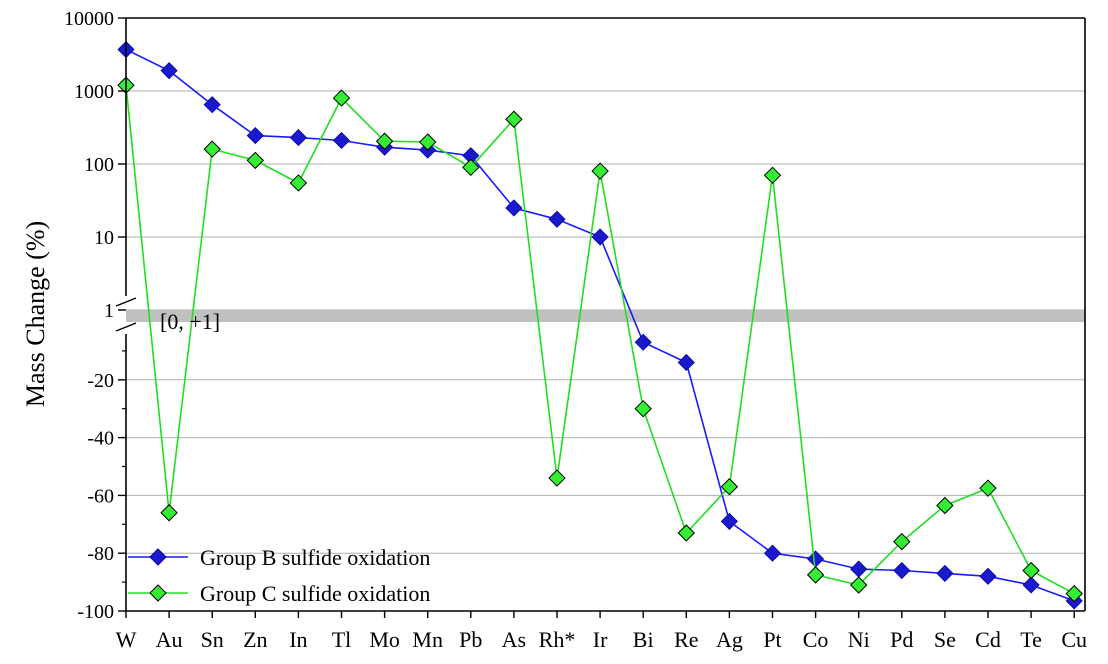 This screenshot has height=664, width=1108. What do you see at coordinates (686, 639) in the screenshot?
I see `x-tick-label: Re` at bounding box center [686, 639].